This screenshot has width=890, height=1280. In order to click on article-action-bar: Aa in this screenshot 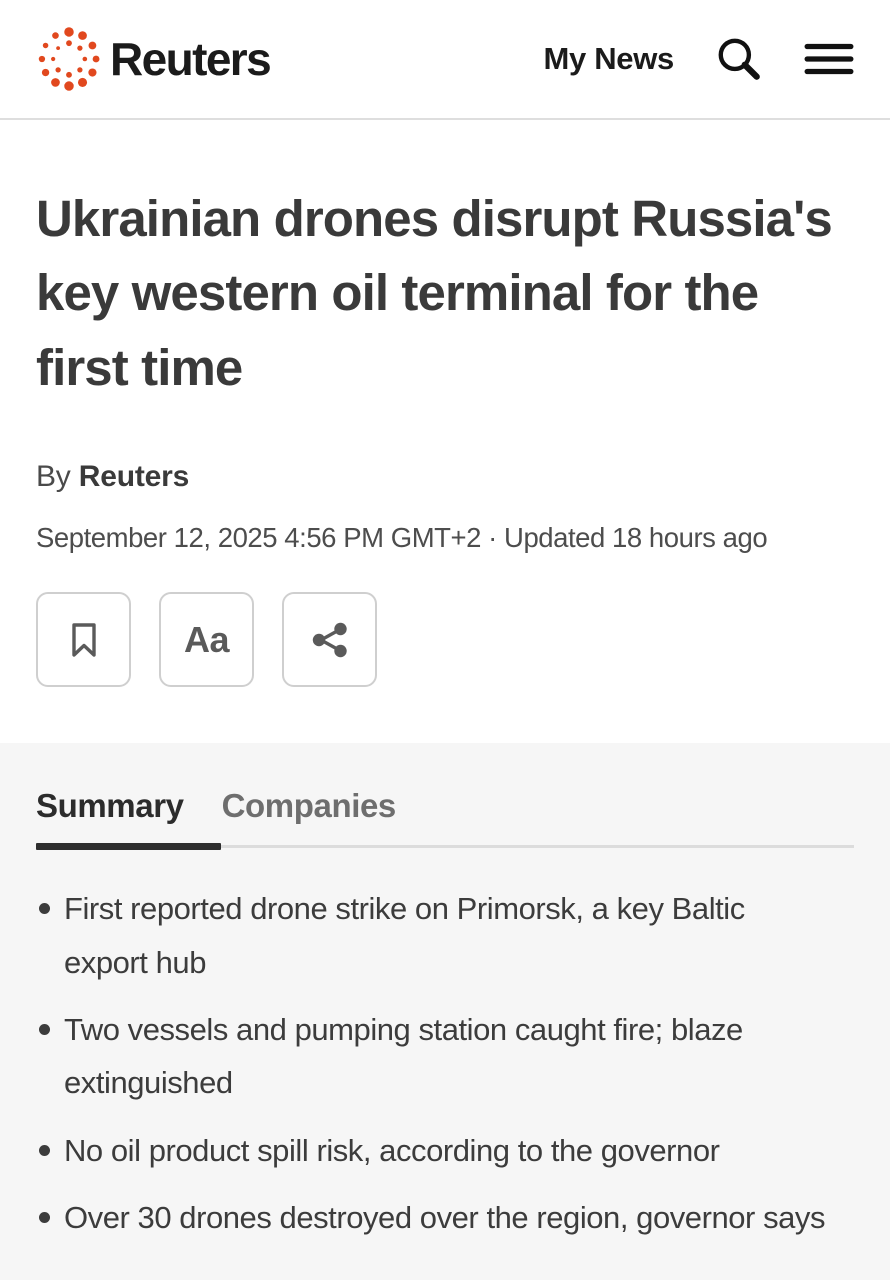, I will do `click(445, 667)`.